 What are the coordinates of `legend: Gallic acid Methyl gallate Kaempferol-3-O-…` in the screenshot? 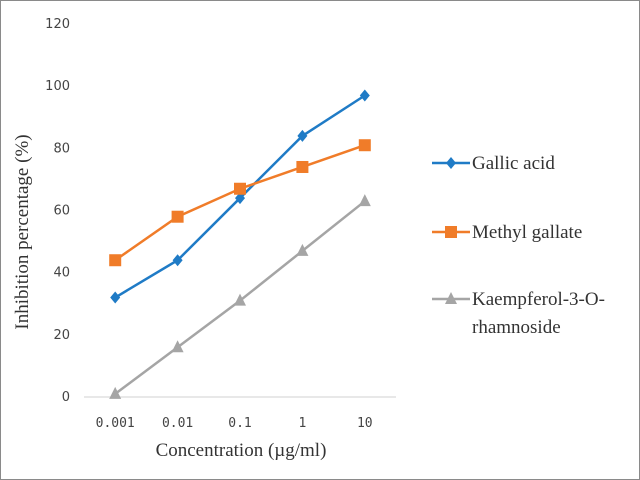 It's located at (518, 245).